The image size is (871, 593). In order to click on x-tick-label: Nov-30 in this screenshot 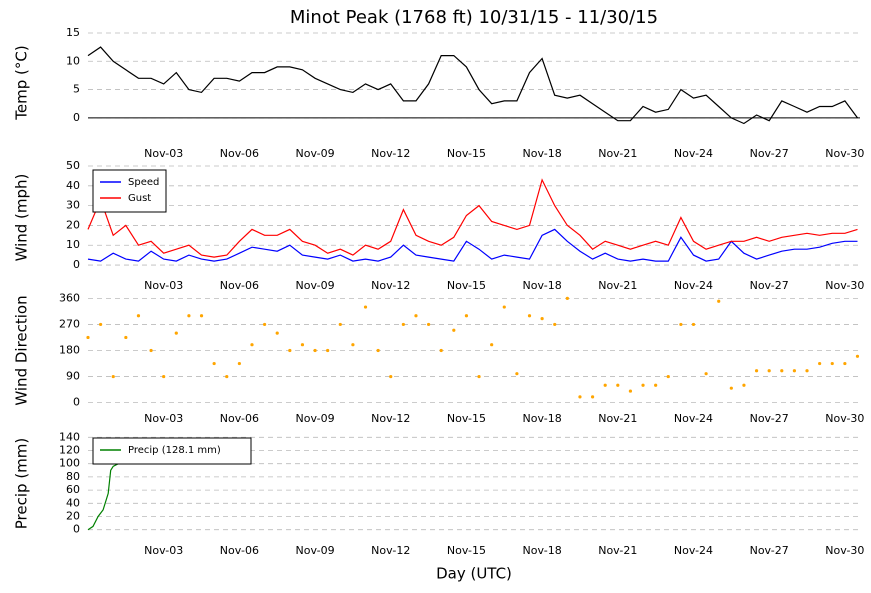, I will do `click(844, 285)`.